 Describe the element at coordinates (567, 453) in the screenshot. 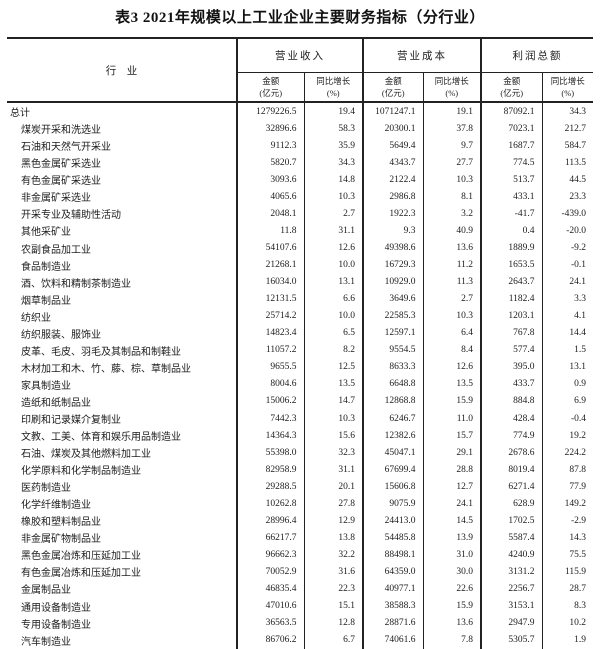

I see `value-cell: 224.2` at that location.